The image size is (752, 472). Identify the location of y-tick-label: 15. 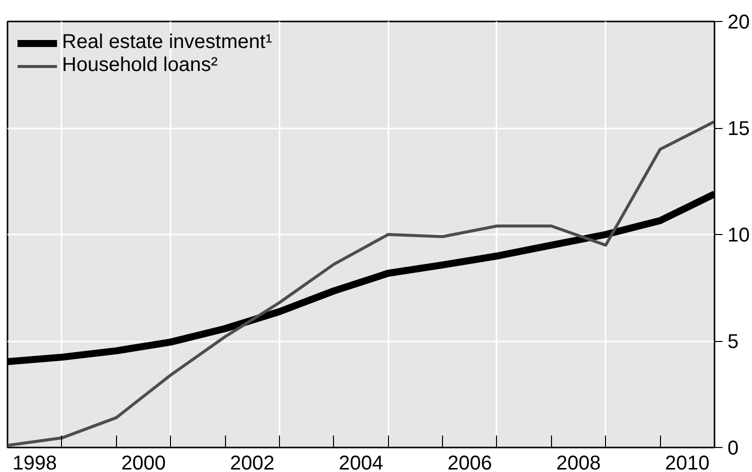
(739, 129).